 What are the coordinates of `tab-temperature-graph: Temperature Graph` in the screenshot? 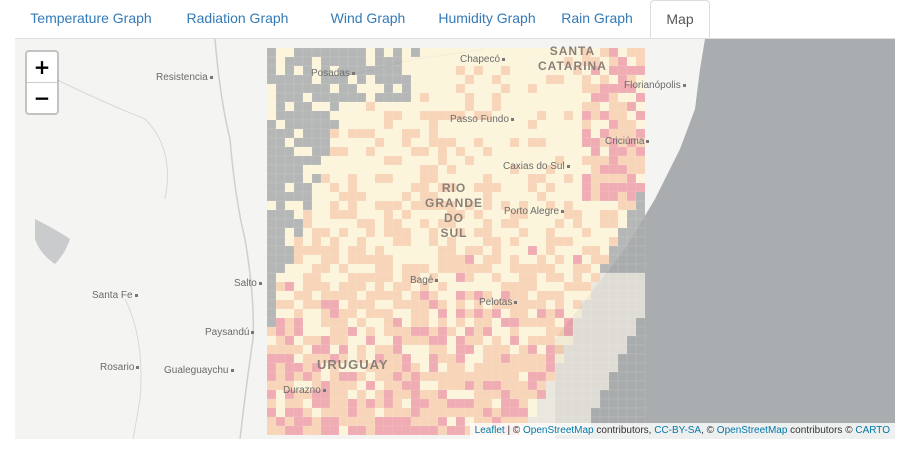 It's located at (91, 18).